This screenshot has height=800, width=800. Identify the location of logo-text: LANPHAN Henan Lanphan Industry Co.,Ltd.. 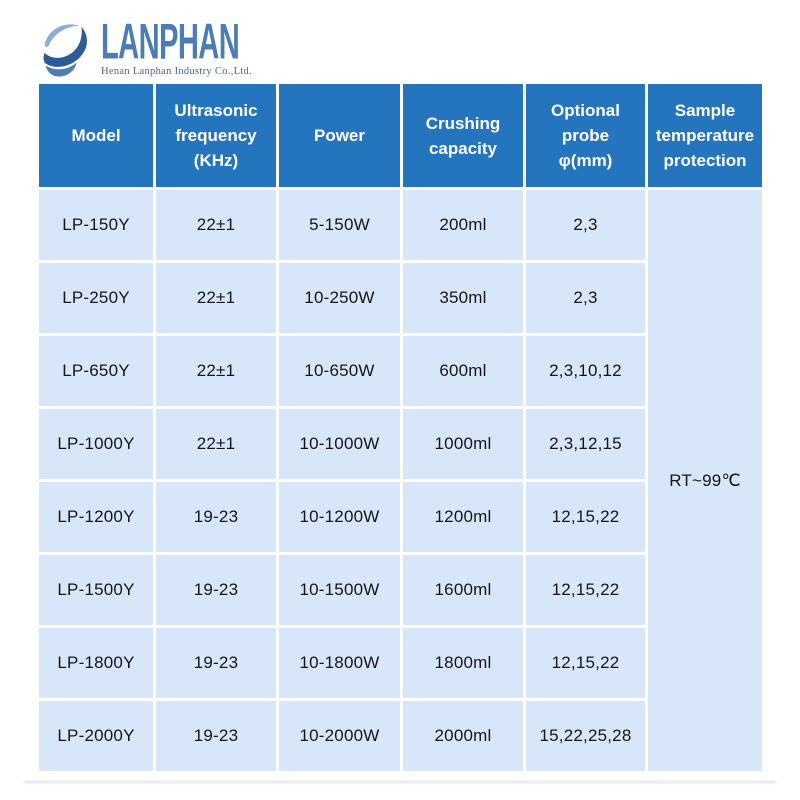
(212, 46).